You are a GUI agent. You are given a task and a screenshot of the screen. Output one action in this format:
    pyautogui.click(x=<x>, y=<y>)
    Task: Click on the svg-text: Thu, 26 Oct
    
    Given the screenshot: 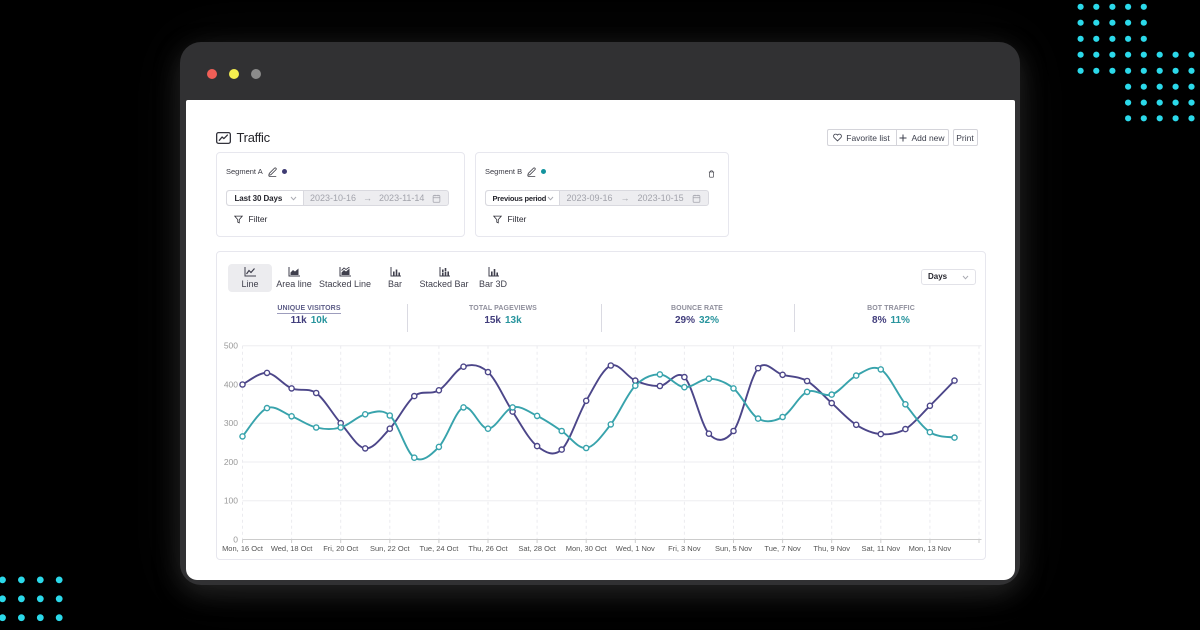 What is the action you would take?
    pyautogui.click(x=488, y=548)
    